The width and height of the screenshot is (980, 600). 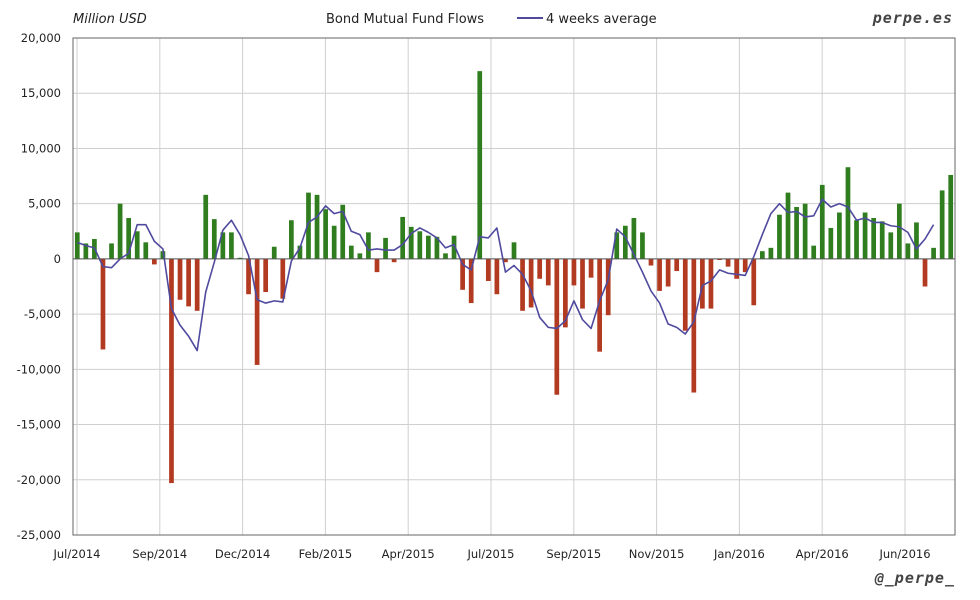 I want to click on x-tick-label: Jan/2016, so click(x=739, y=554).